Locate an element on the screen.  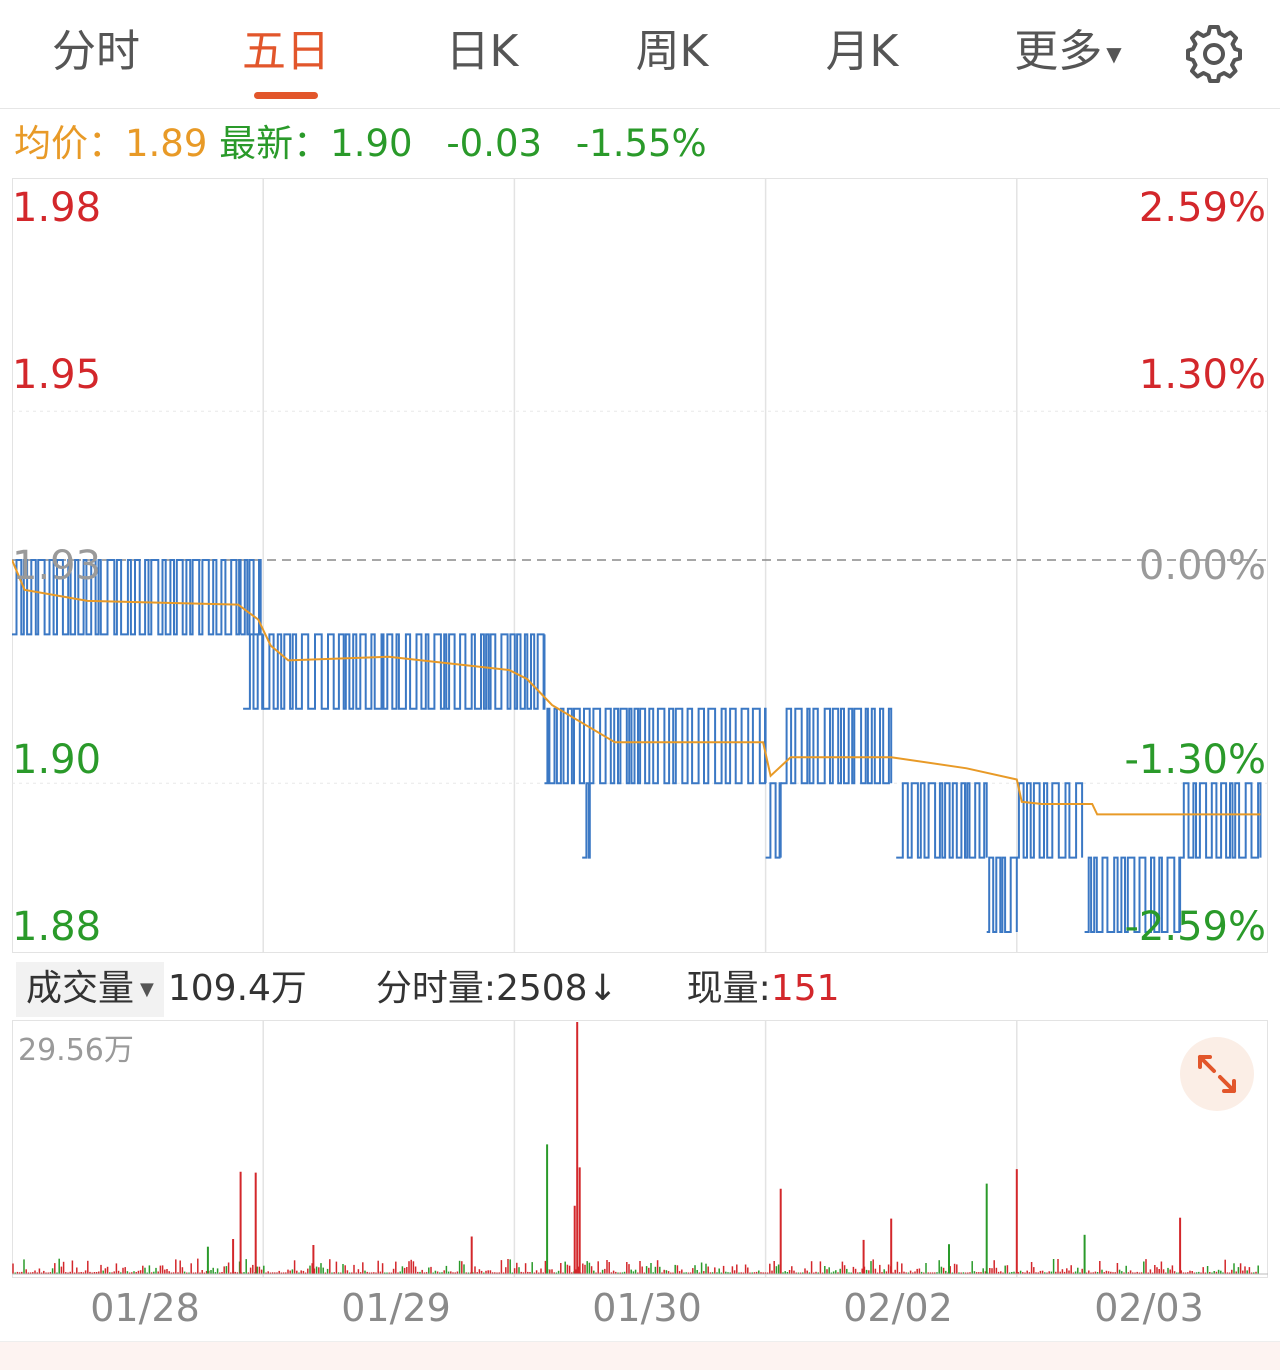
latest-price-label: 最新： is located at coordinates (275, 143).